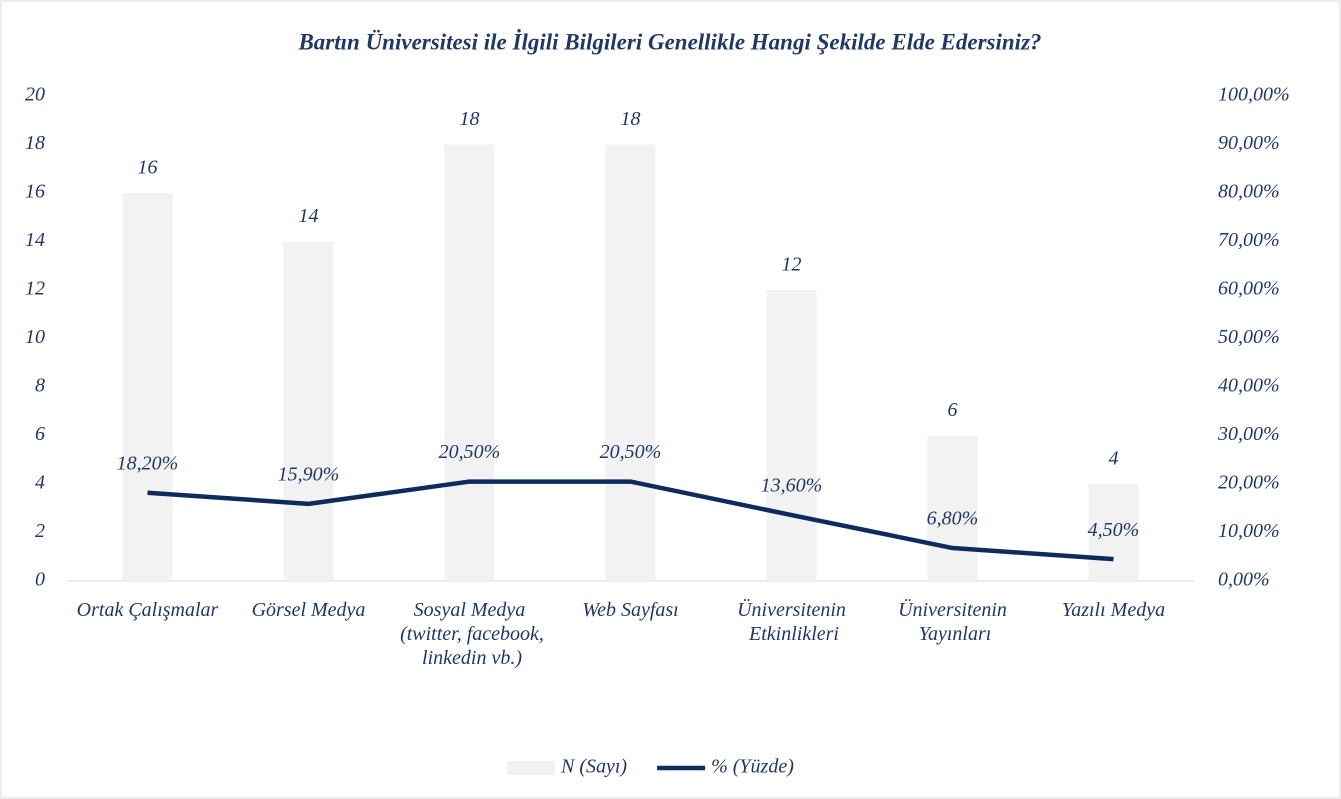 The width and height of the screenshot is (1341, 799). What do you see at coordinates (35, 289) in the screenshot?
I see `y-tick-label: 12` at bounding box center [35, 289].